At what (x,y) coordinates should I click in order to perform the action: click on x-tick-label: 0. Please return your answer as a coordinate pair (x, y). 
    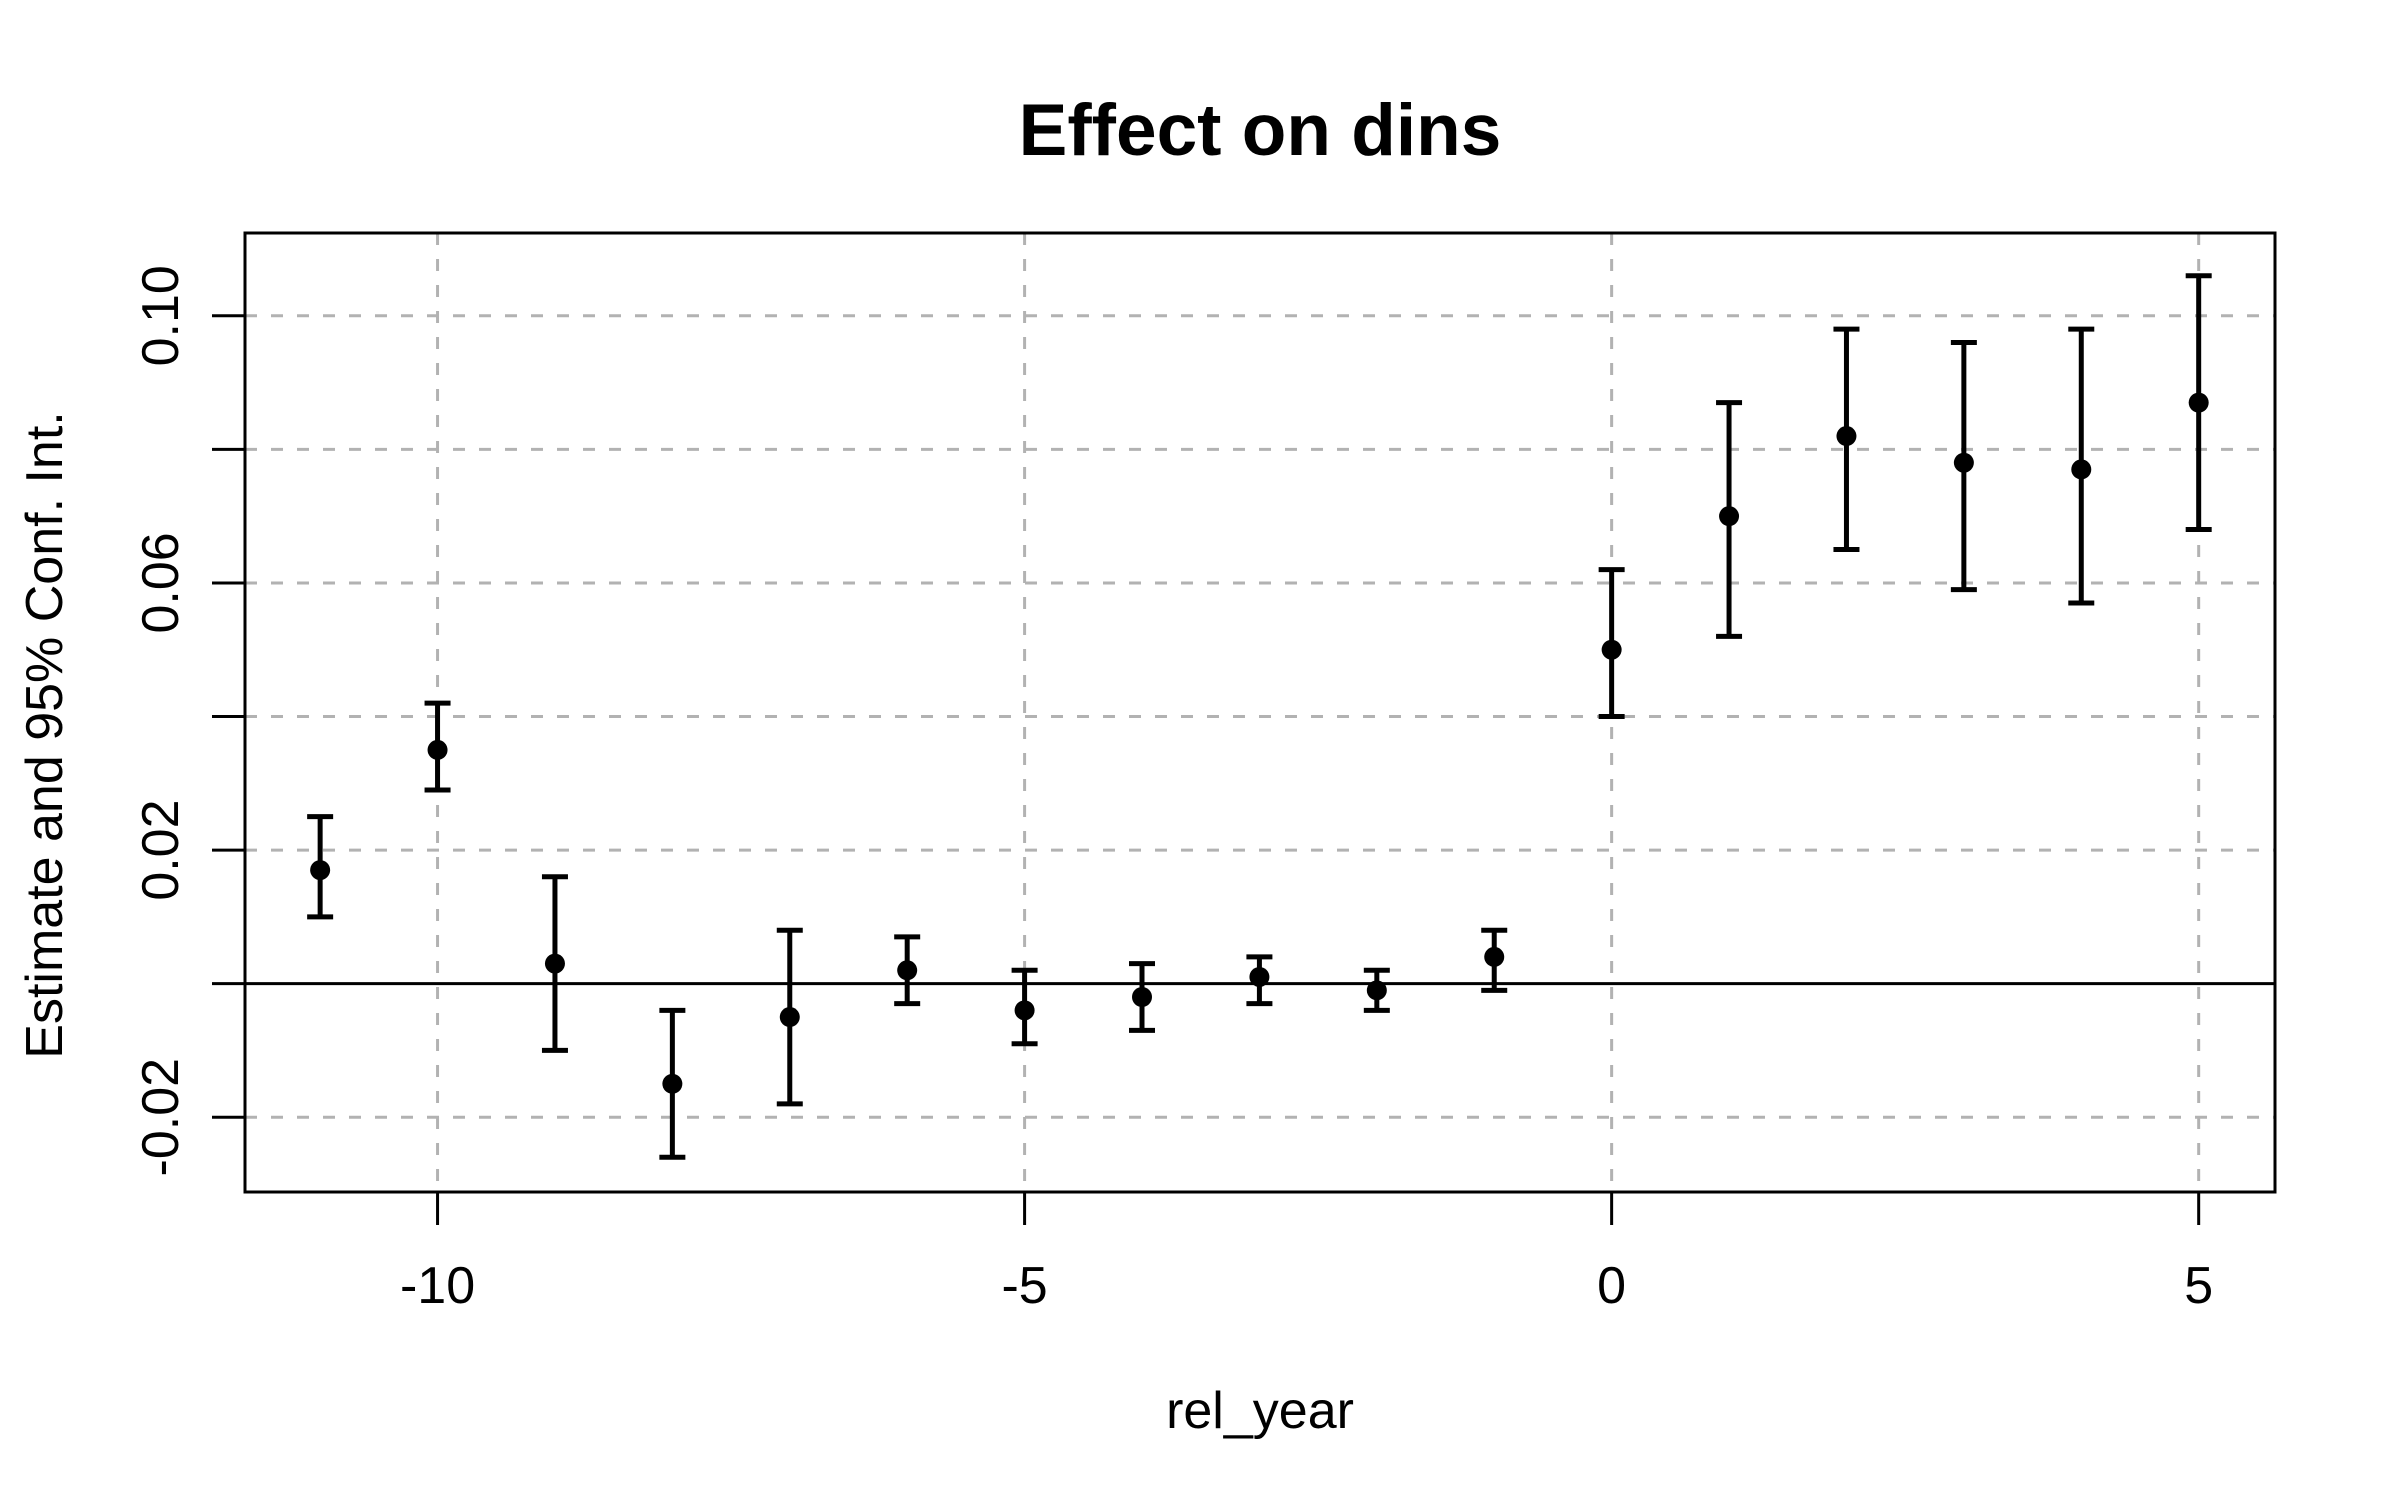
    Looking at the image, I should click on (1611, 1286).